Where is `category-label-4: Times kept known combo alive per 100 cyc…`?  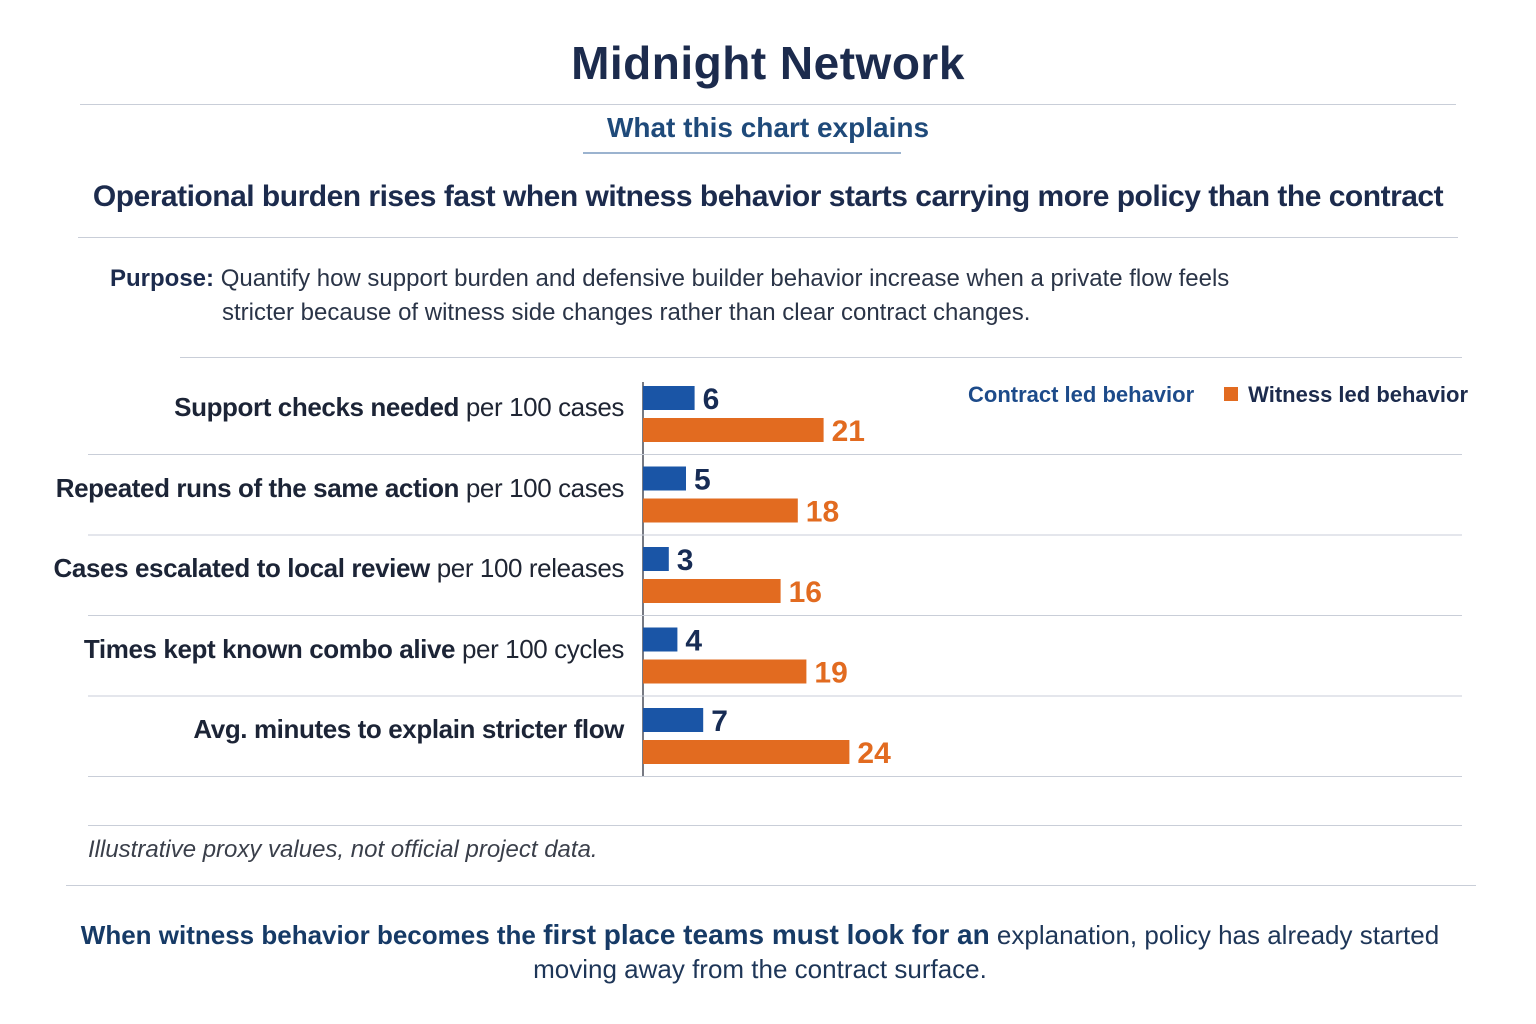 category-label-4: Times kept known combo alive per 100 cyc… is located at coordinates (354, 649).